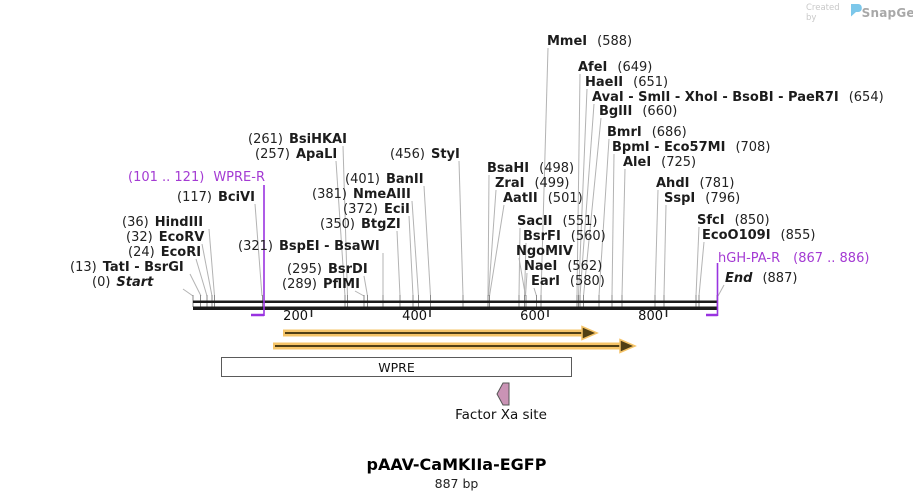  What do you see at coordinates (615, 67) in the screenshot?
I see `site-label-afei: AfeI (649)` at bounding box center [615, 67].